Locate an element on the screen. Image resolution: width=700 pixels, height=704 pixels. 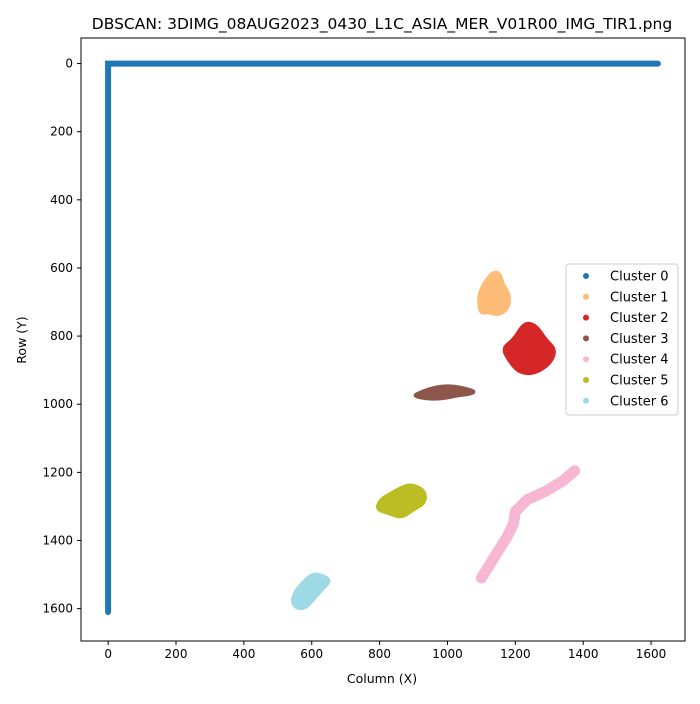
x-axis-label: Column (X) is located at coordinates (382, 678).